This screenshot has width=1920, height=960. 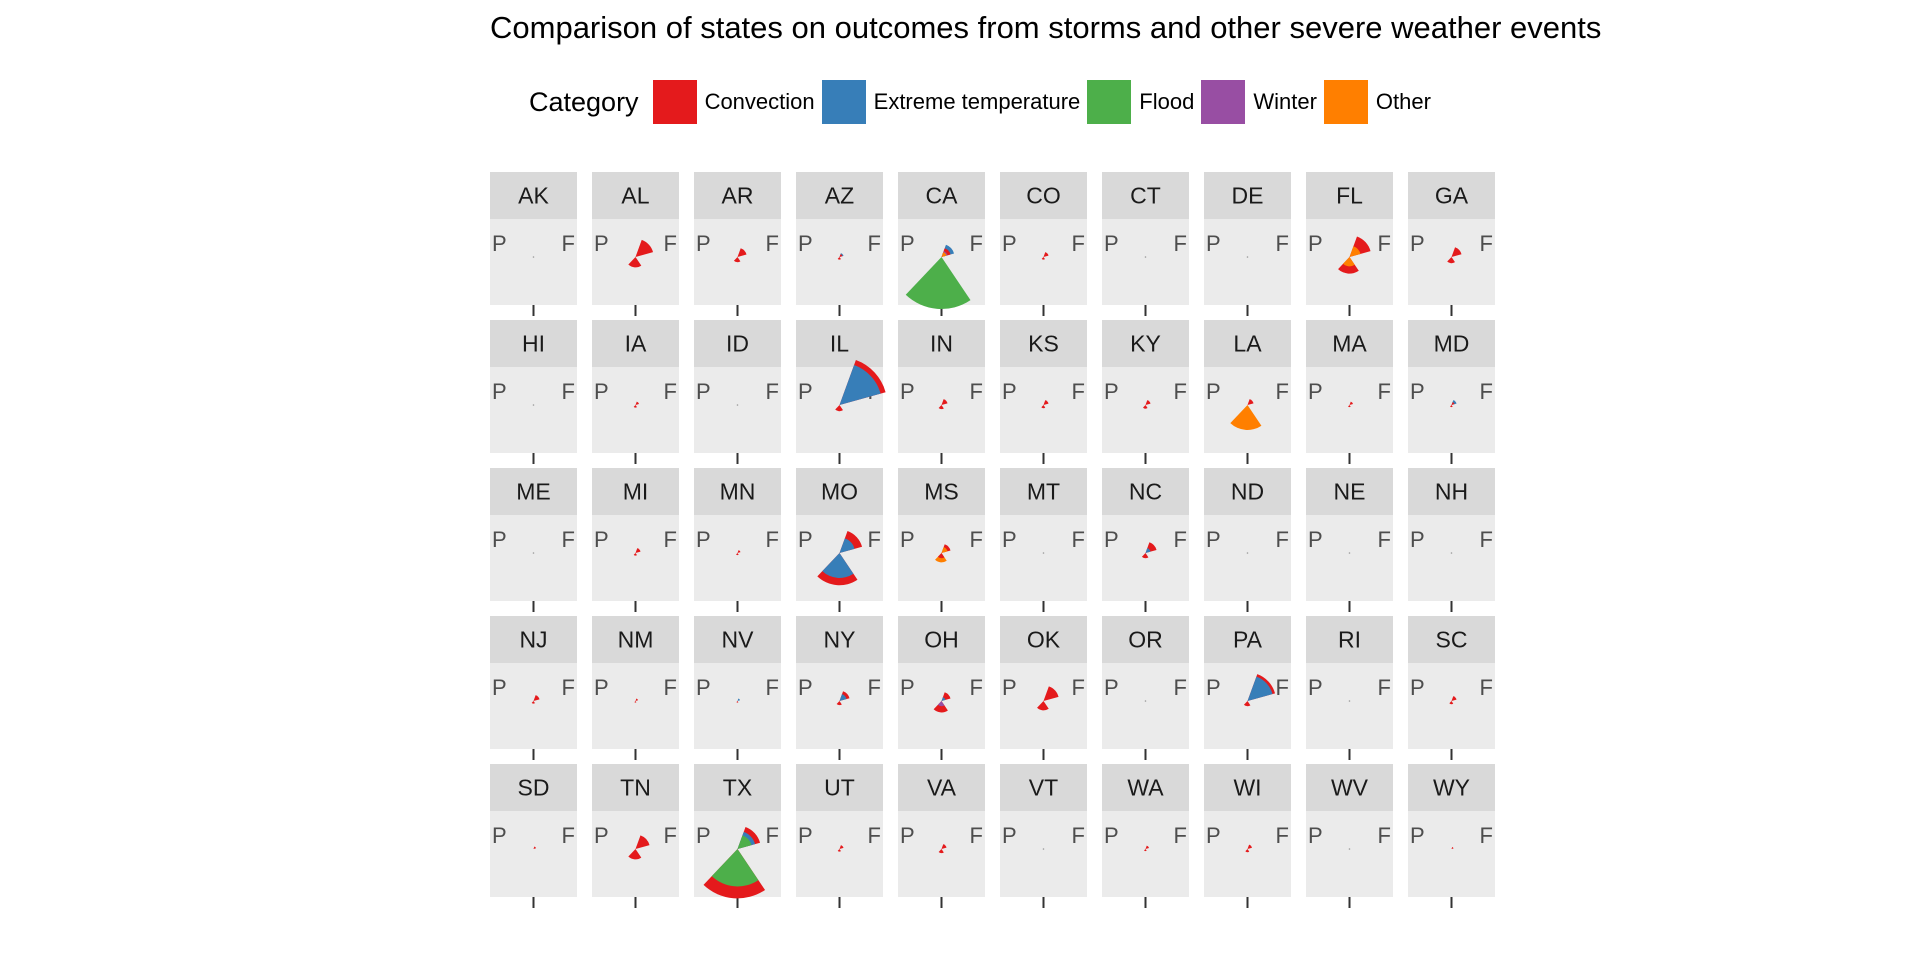 What do you see at coordinates (635, 540) in the screenshot?
I see `facet-mi: MI P F` at bounding box center [635, 540].